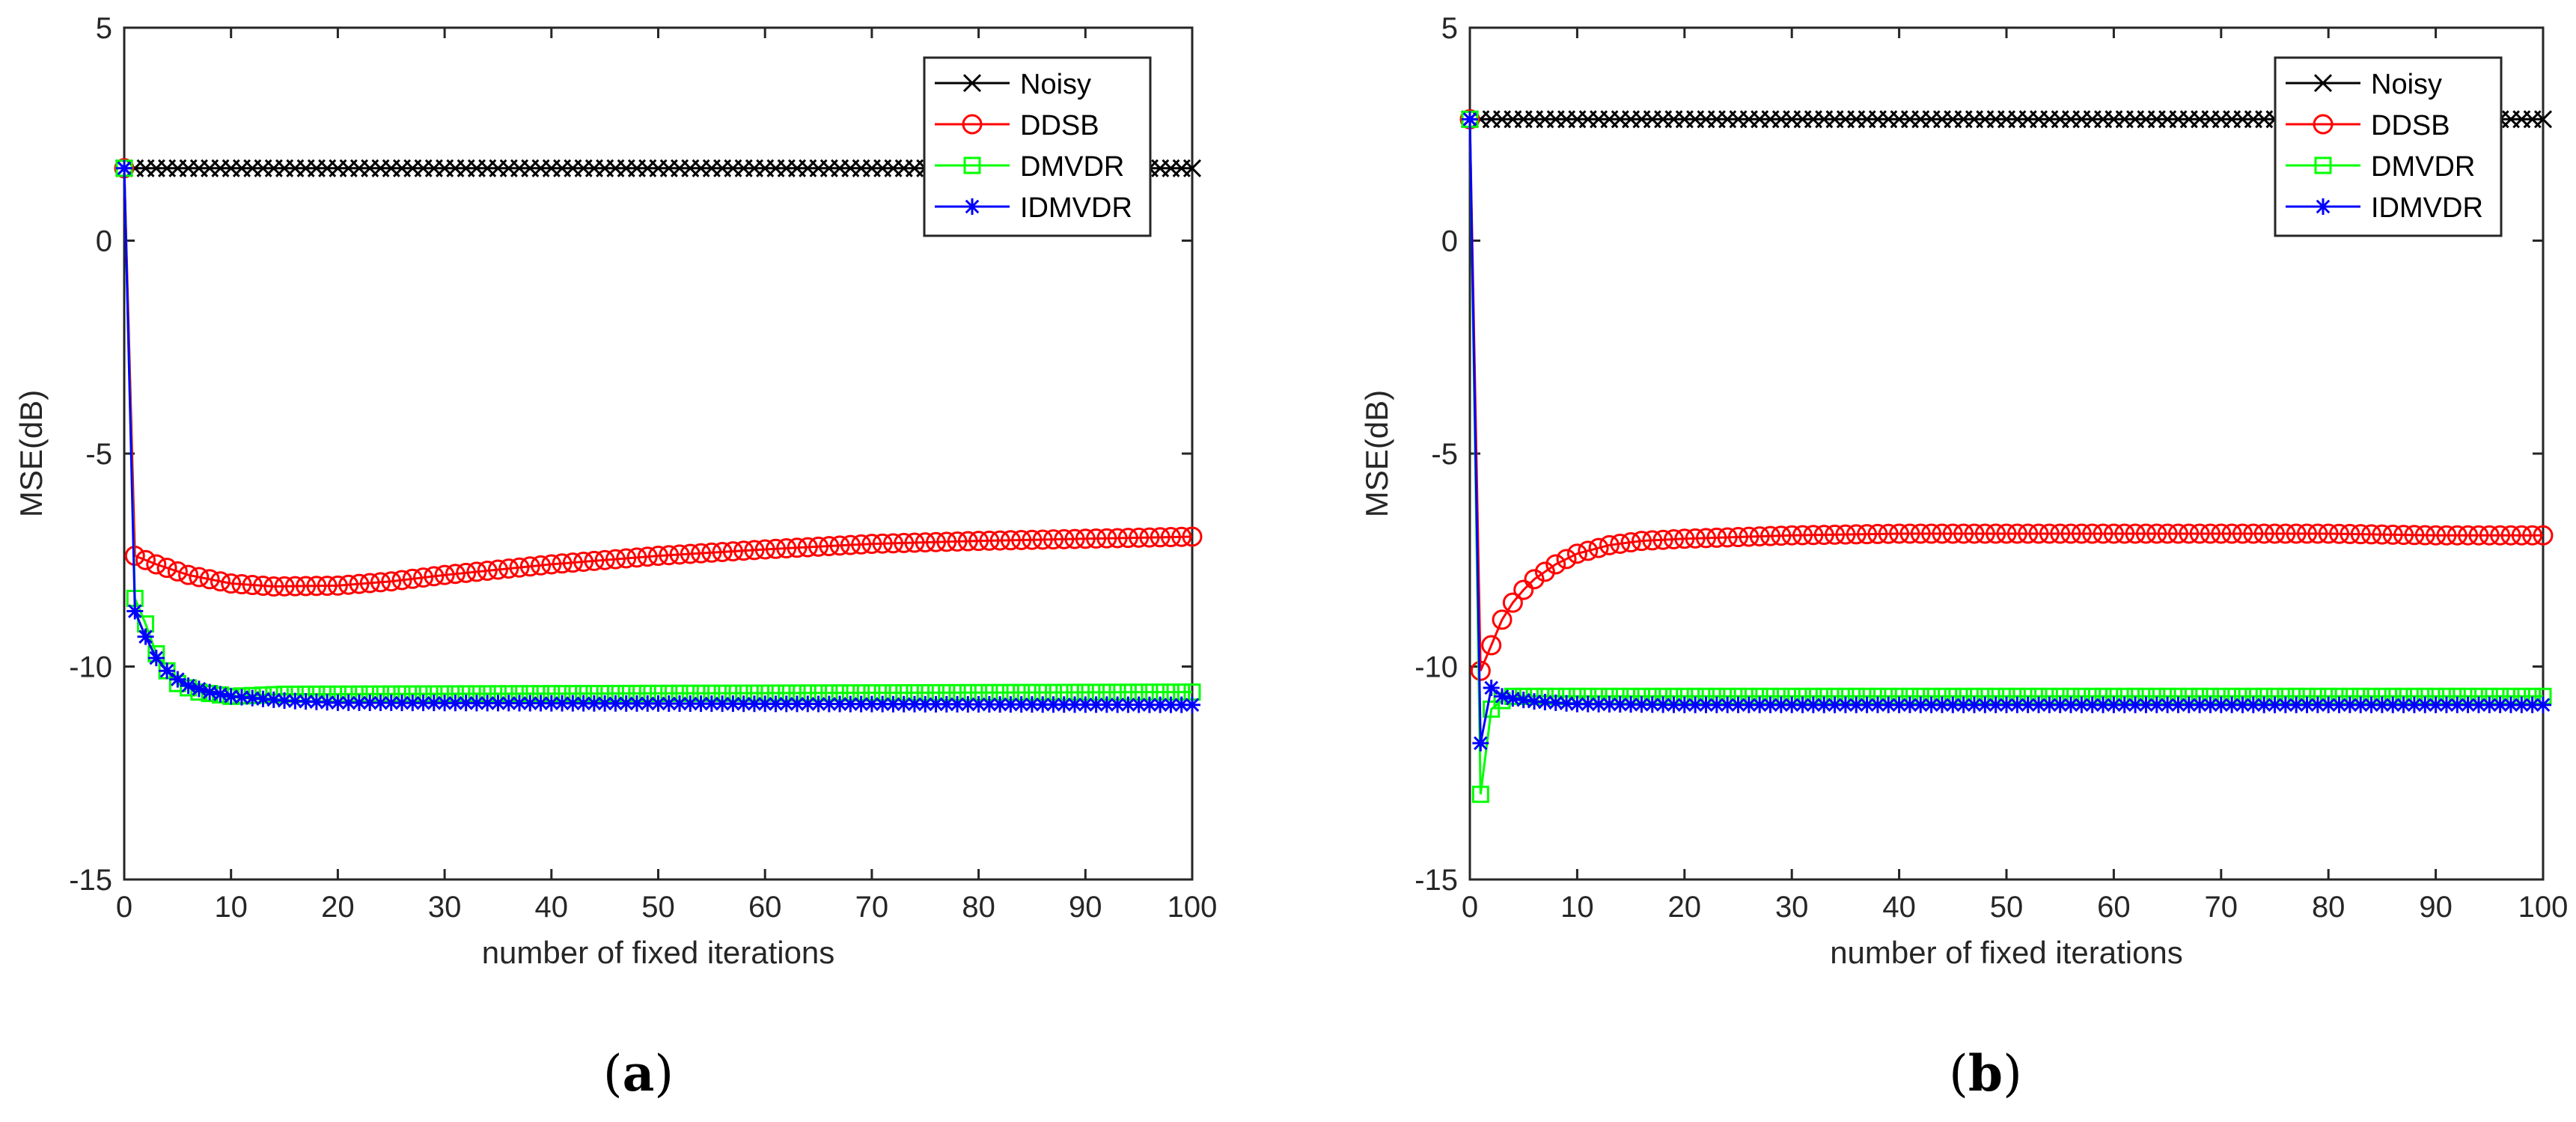  I want to click on x-tick-label: 20, so click(1685, 907).